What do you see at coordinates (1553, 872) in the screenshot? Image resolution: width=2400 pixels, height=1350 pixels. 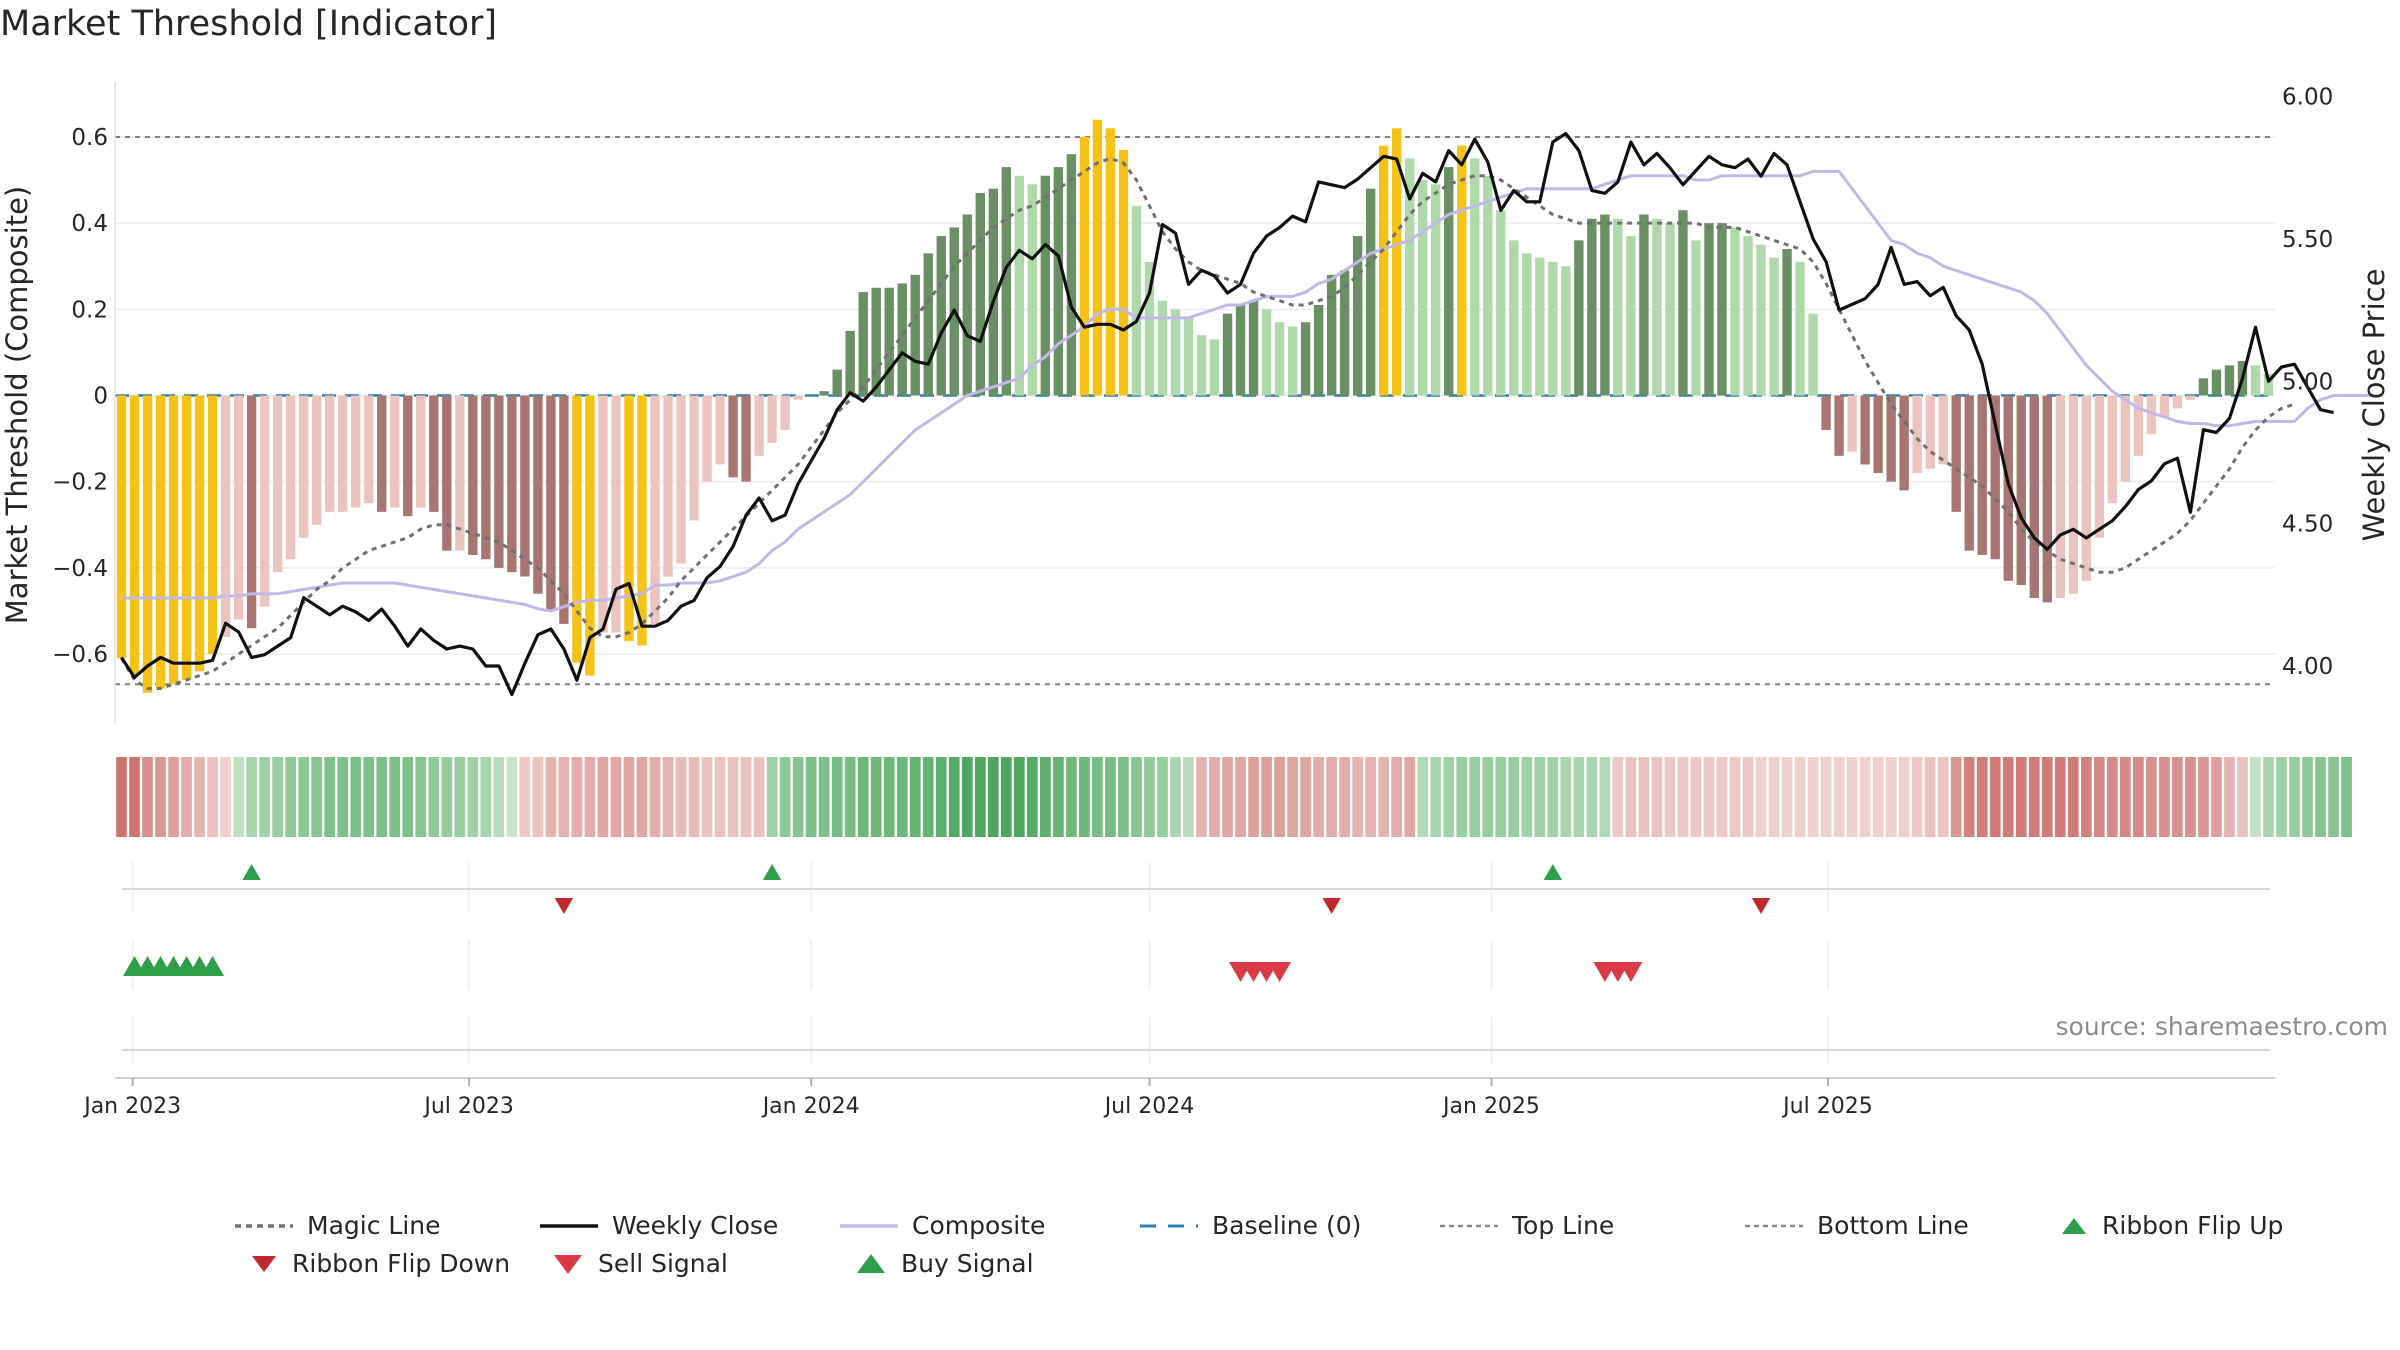 I see `ribbon-flip-up-marker` at bounding box center [1553, 872].